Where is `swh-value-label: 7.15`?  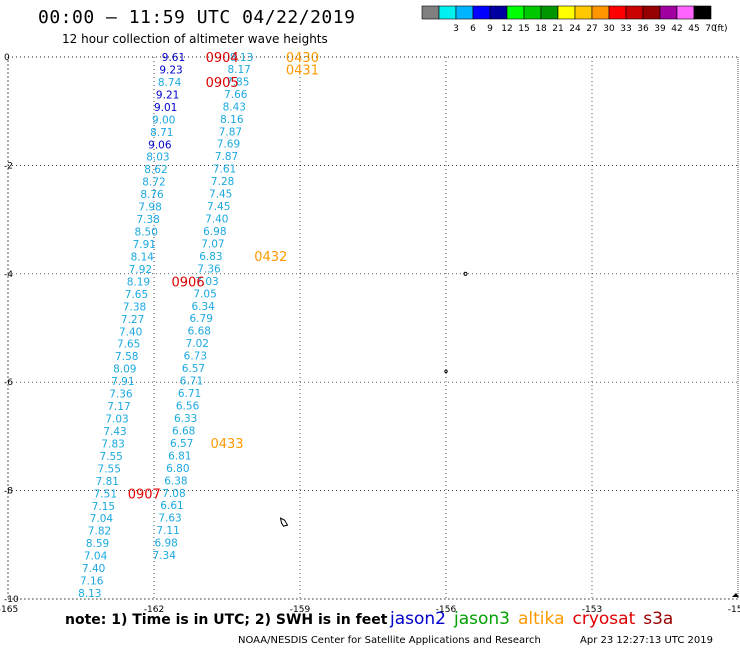 swh-value-label: 7.15 is located at coordinates (103, 507).